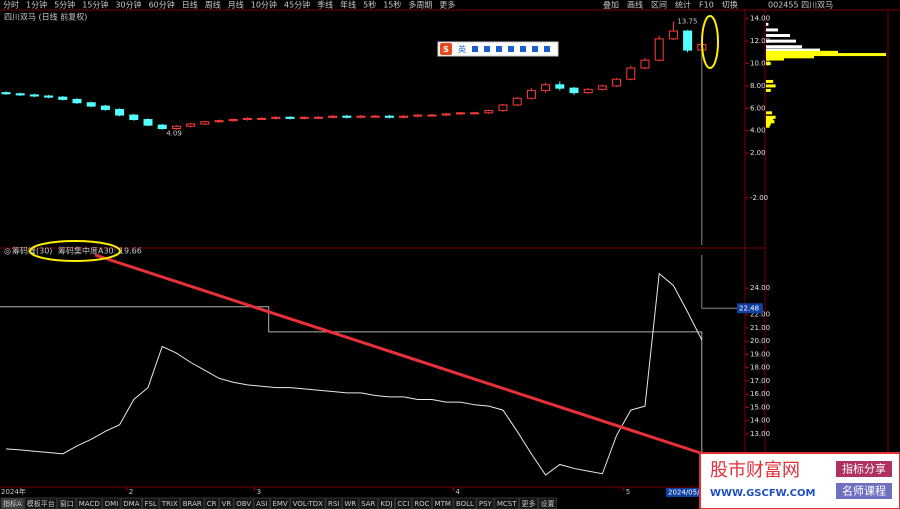  Describe the element at coordinates (659, 5) in the screenshot. I see `toolbar-button: 区间` at that location.